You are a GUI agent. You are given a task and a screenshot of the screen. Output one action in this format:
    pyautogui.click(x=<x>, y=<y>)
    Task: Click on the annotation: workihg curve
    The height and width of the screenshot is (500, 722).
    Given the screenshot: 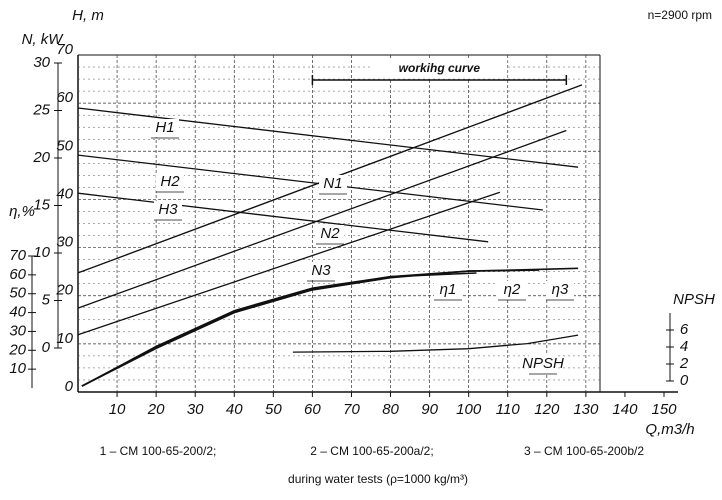 What is the action you would take?
    pyautogui.click(x=440, y=68)
    